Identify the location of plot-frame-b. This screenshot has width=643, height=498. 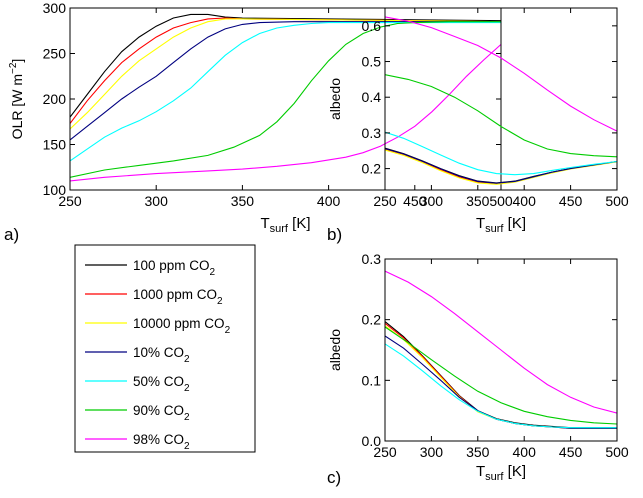
(501, 99).